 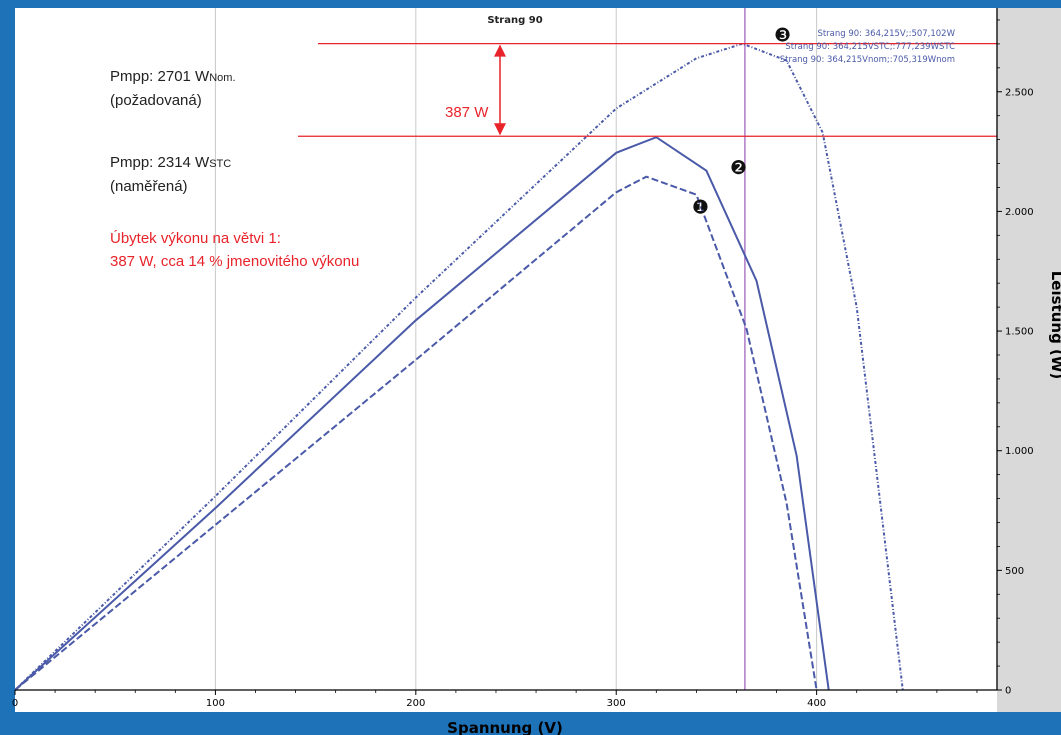 I want to click on stc-note: (naměřená), so click(x=149, y=186).